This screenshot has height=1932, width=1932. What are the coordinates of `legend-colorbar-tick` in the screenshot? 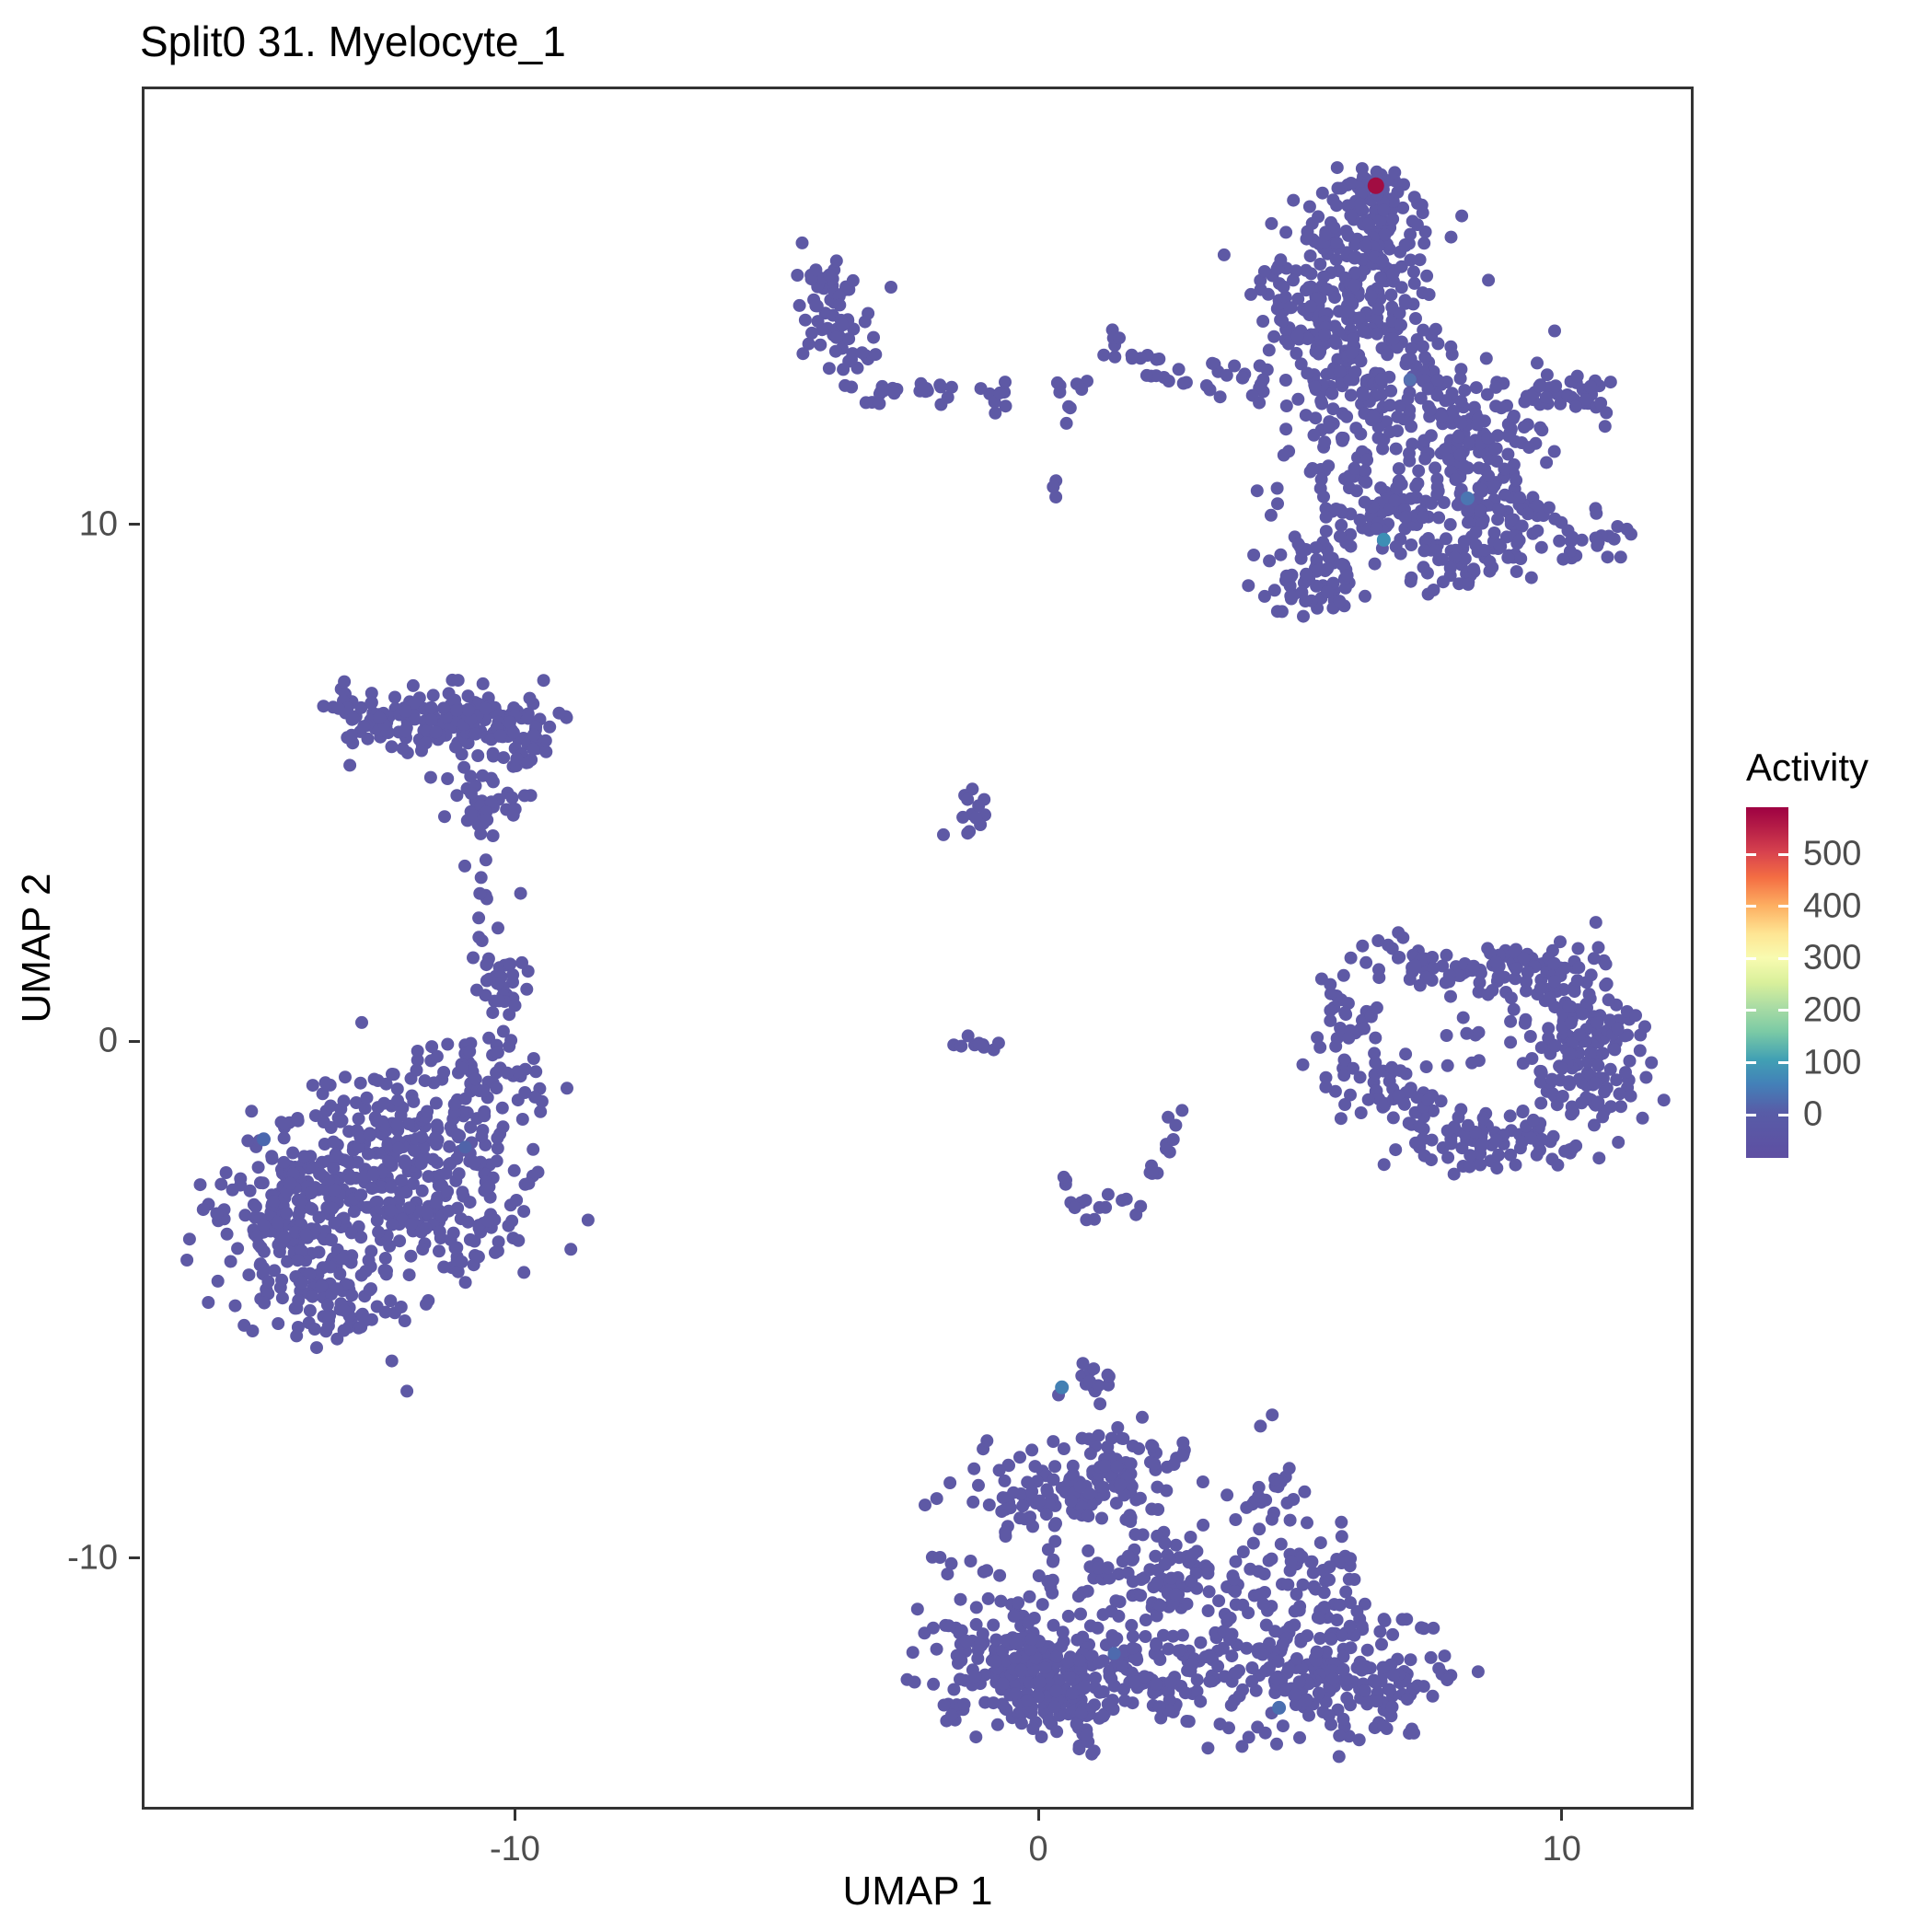 It's located at (1783, 958).